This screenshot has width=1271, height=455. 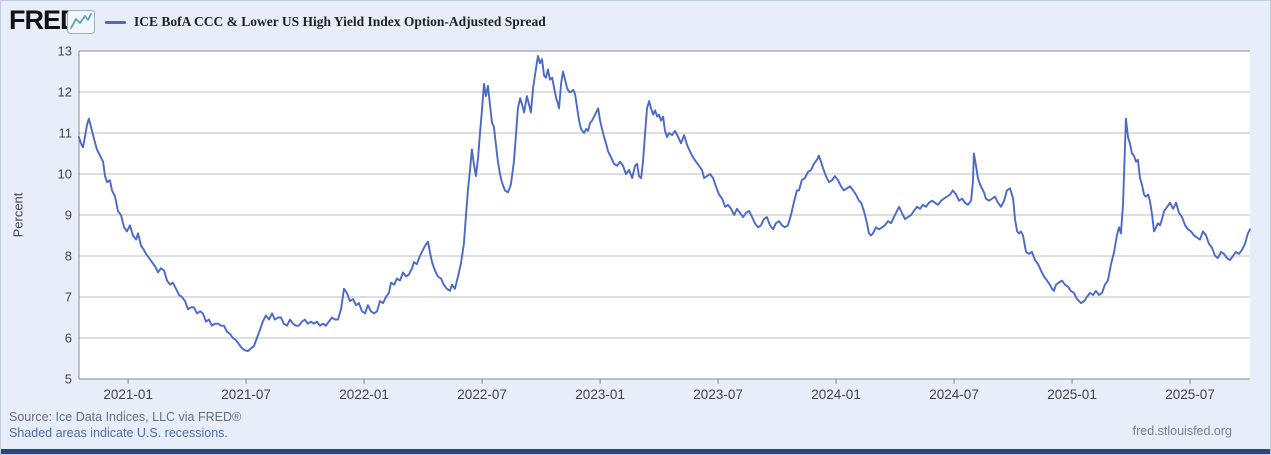 What do you see at coordinates (68, 256) in the screenshot?
I see `y-tick-label: 8` at bounding box center [68, 256].